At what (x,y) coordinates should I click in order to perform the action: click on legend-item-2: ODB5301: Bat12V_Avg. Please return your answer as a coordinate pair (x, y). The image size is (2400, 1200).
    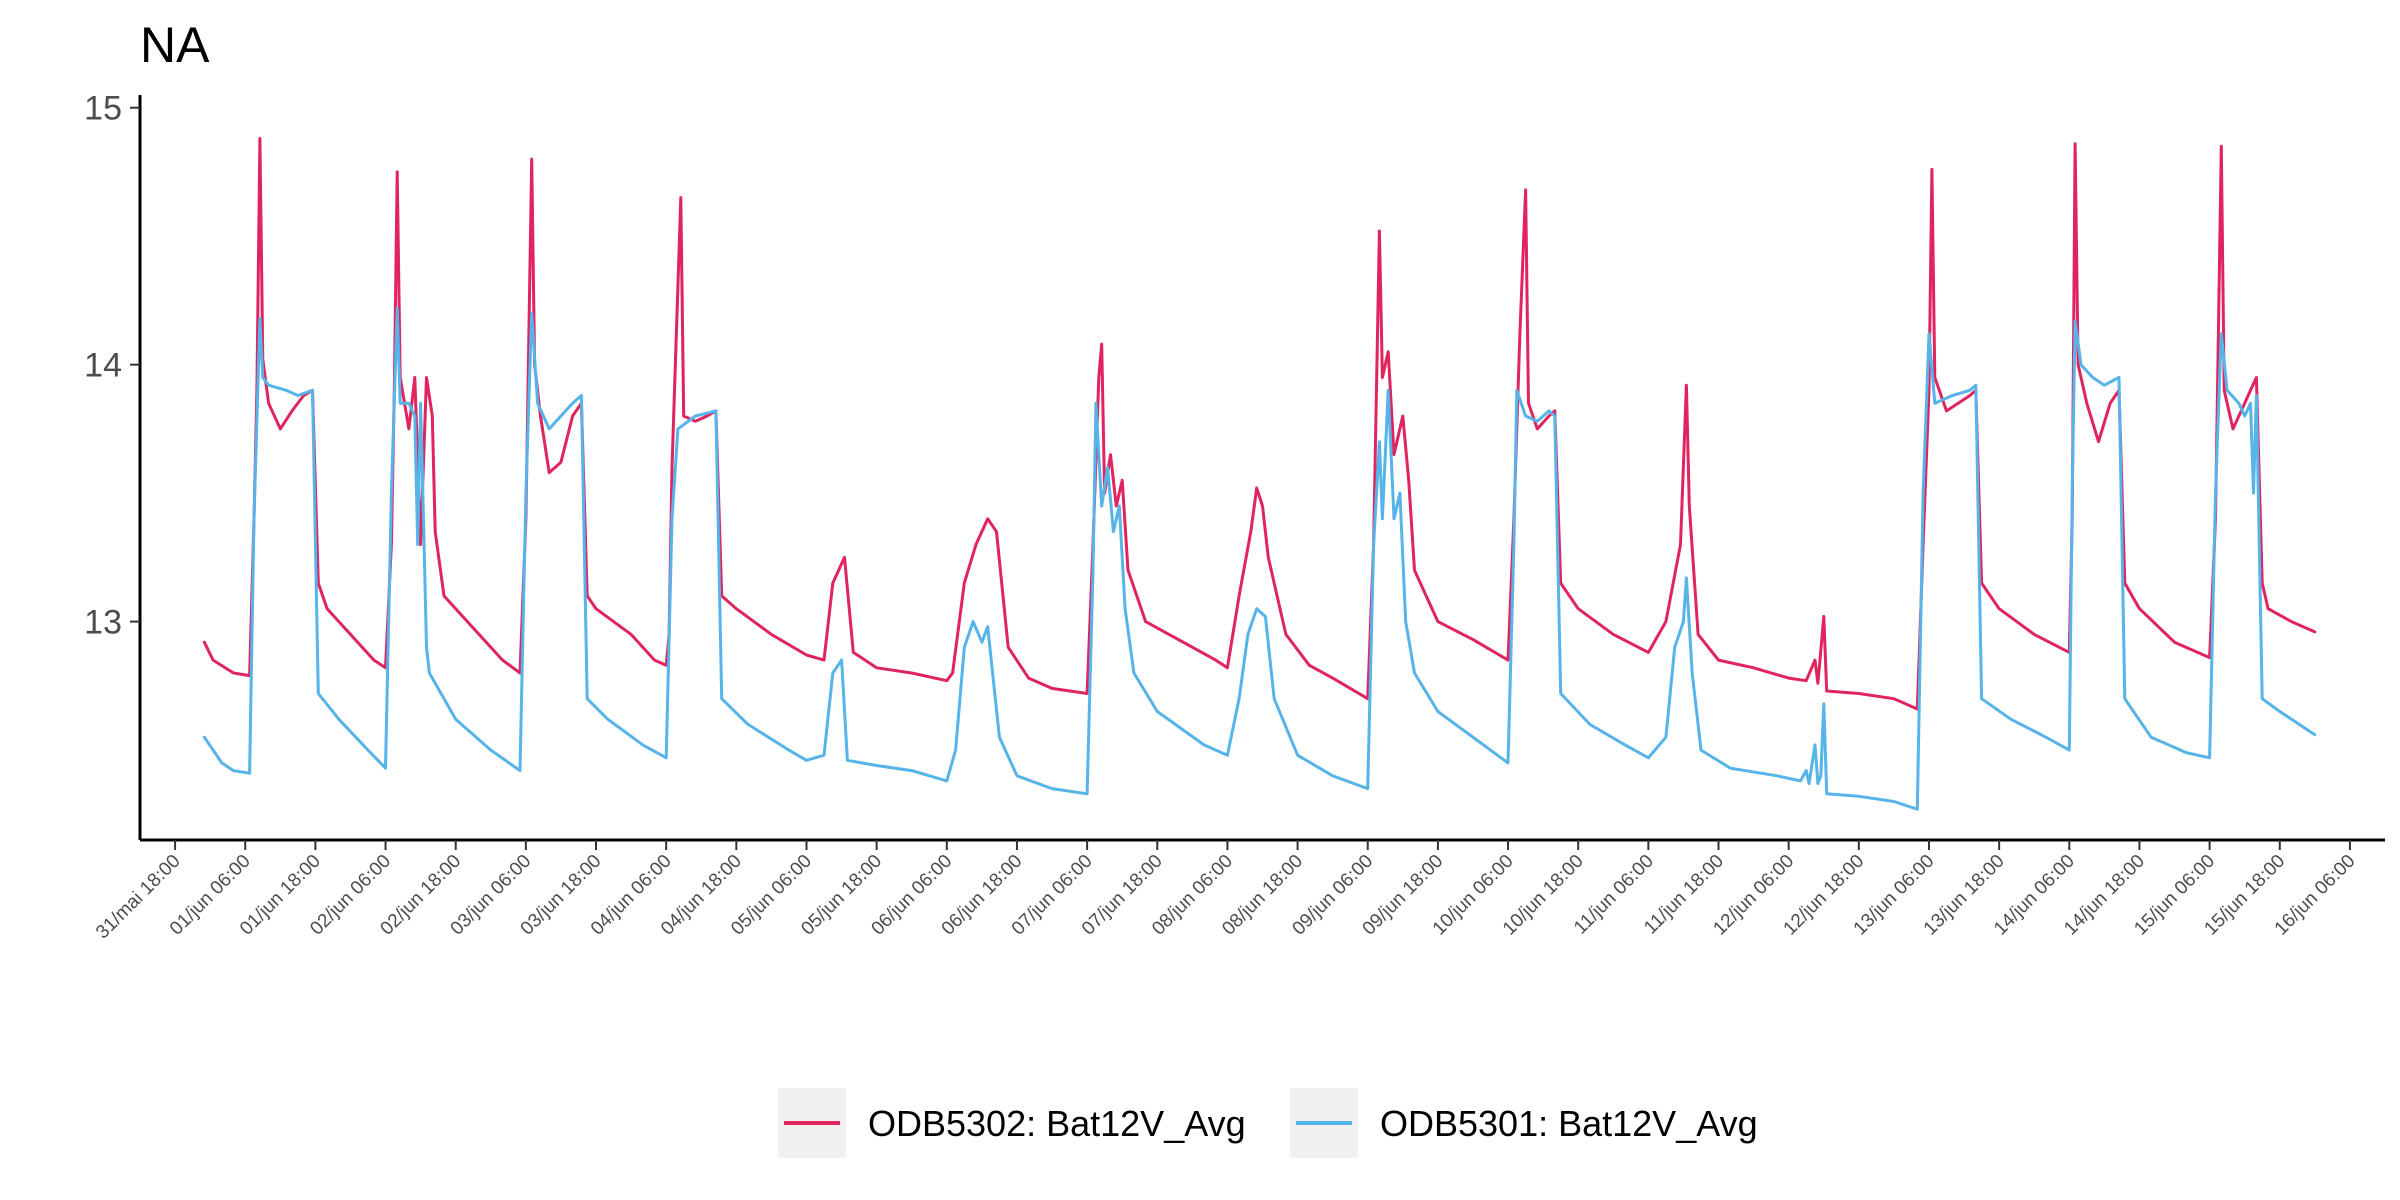
    Looking at the image, I should click on (1524, 1123).